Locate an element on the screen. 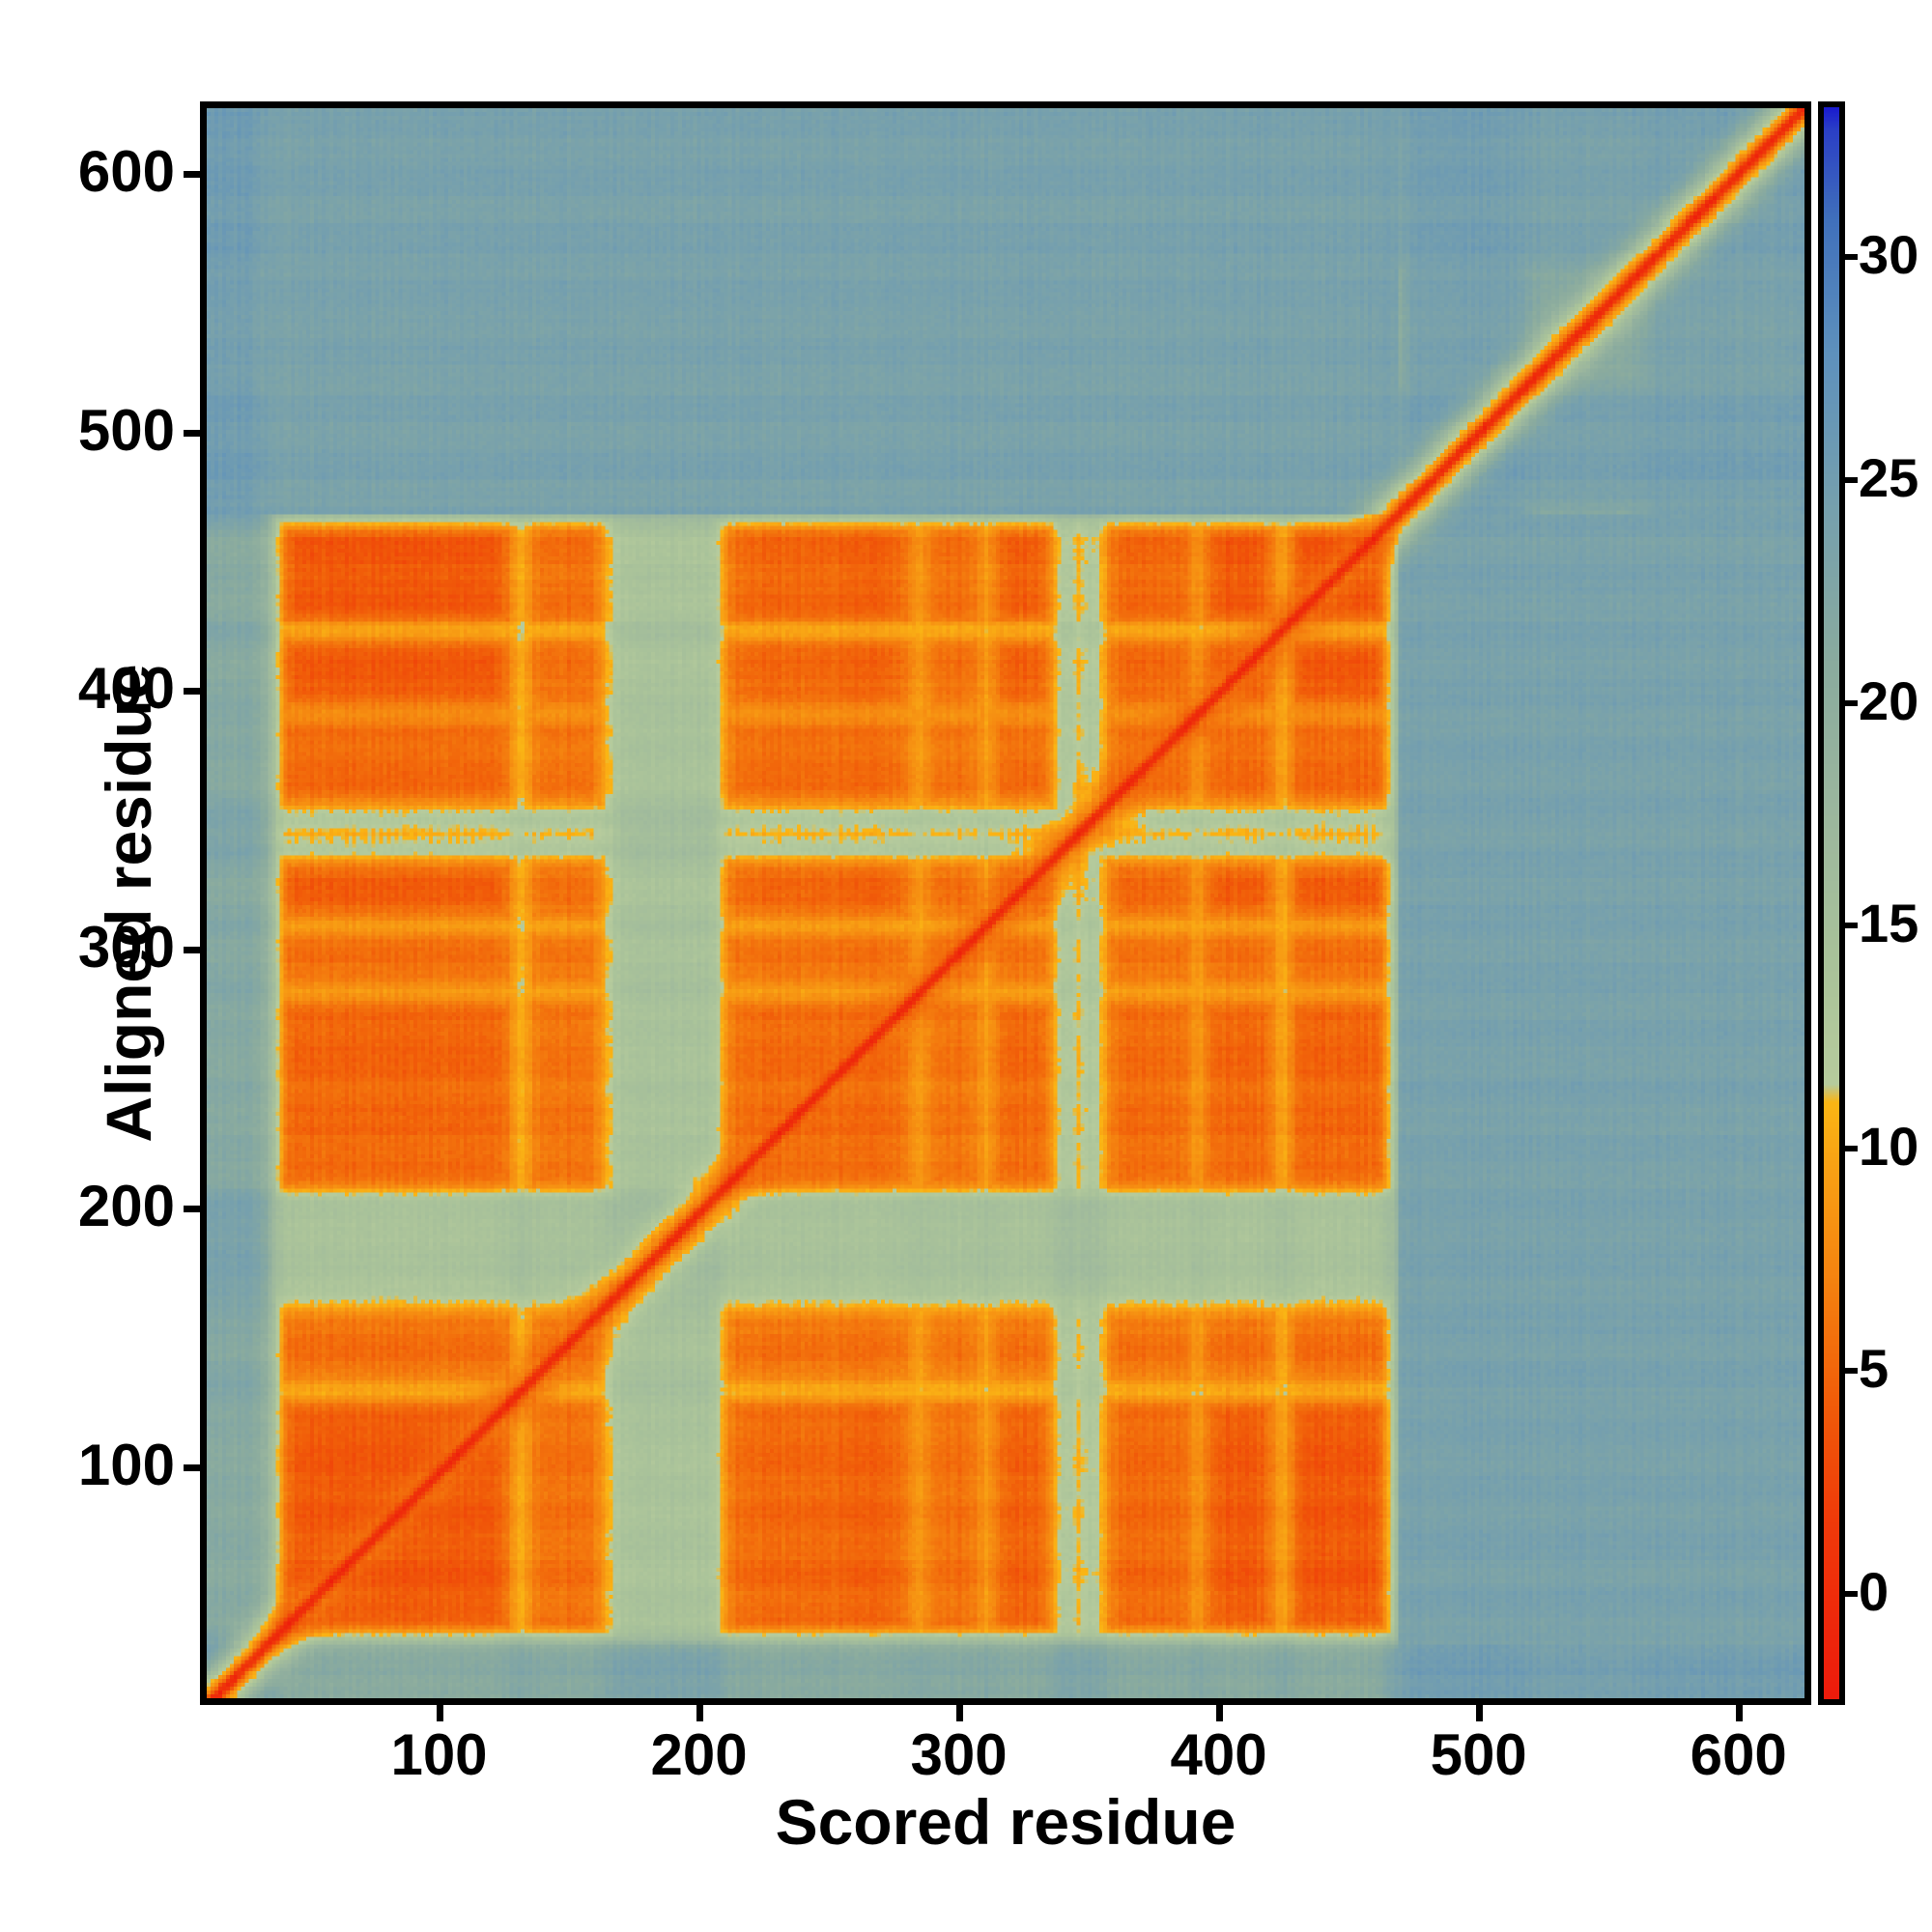 Image resolution: width=1932 pixels, height=1932 pixels. colorbar-tick-label: 20 is located at coordinates (1889, 700).